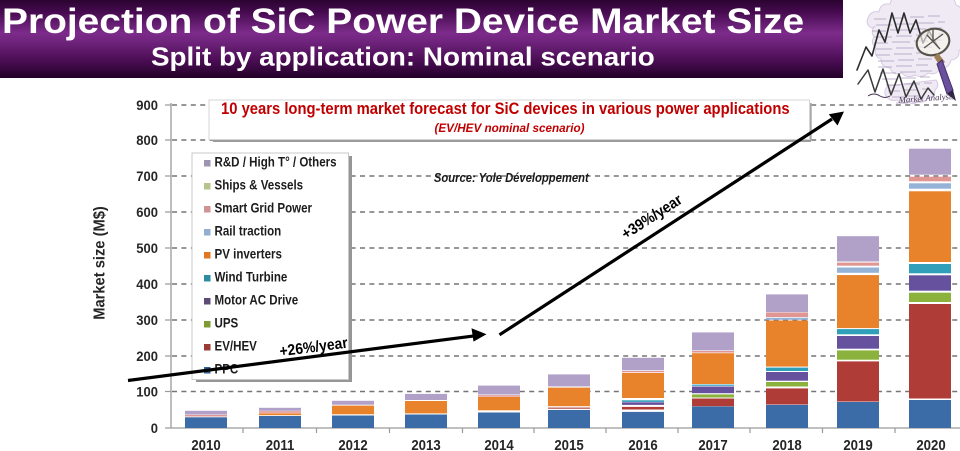 Image resolution: width=960 pixels, height=451 pixels. Describe the element at coordinates (147, 392) in the screenshot. I see `svg-text: 100` at that location.